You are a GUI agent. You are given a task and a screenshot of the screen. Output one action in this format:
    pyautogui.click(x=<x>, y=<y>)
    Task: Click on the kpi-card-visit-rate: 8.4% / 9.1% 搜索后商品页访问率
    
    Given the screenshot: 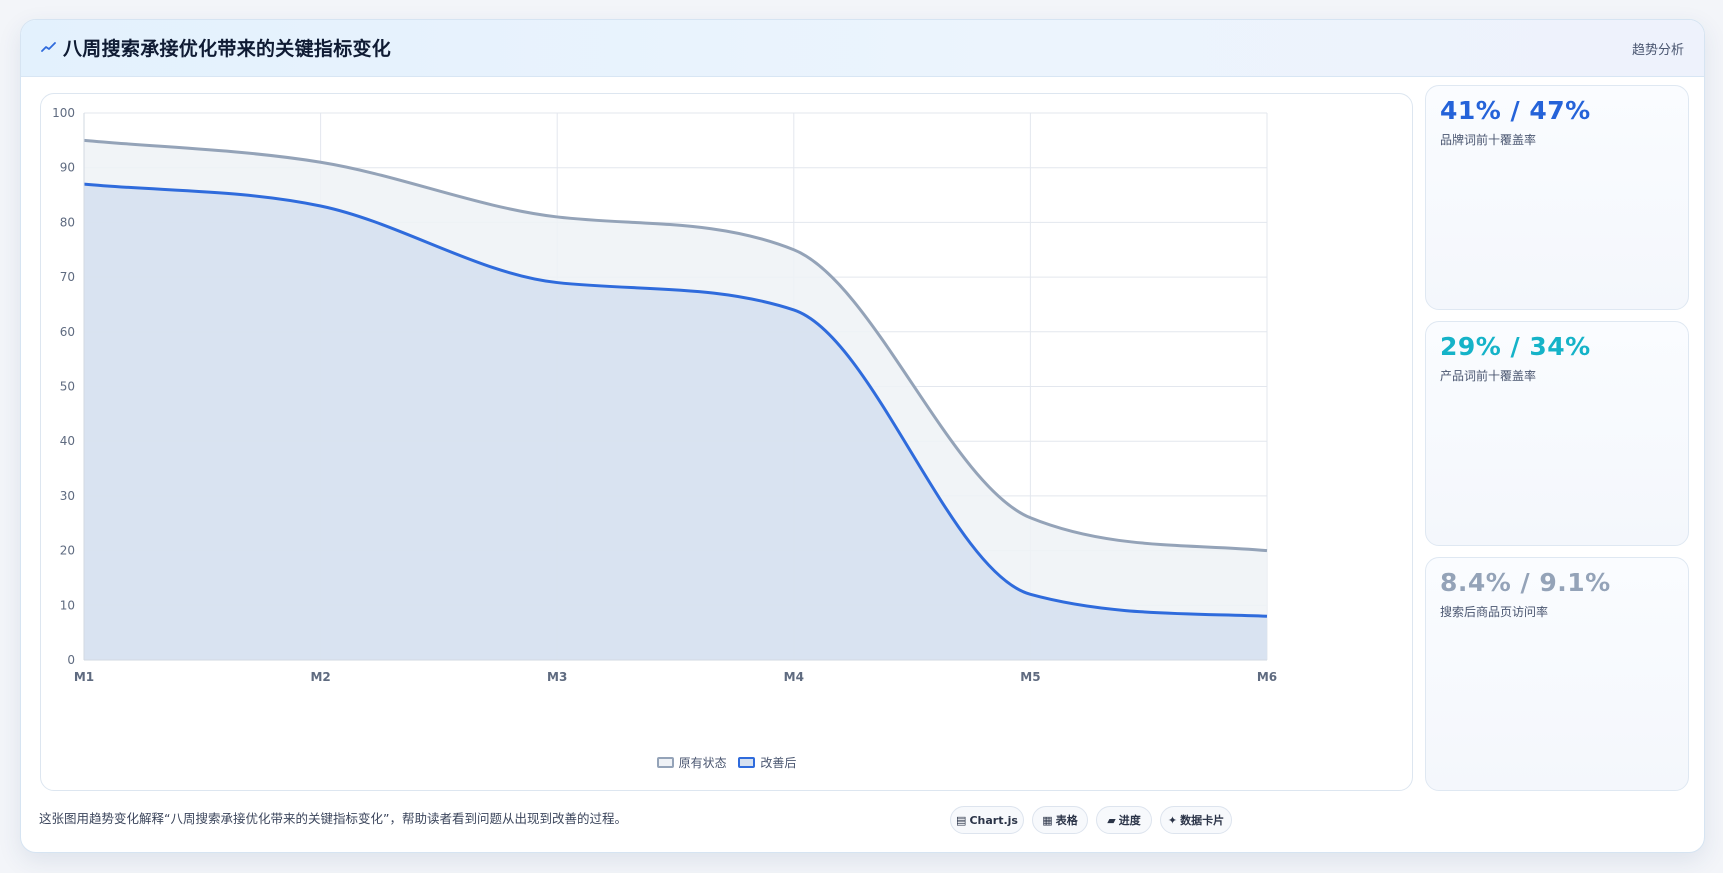 What is the action you would take?
    pyautogui.click(x=1557, y=674)
    